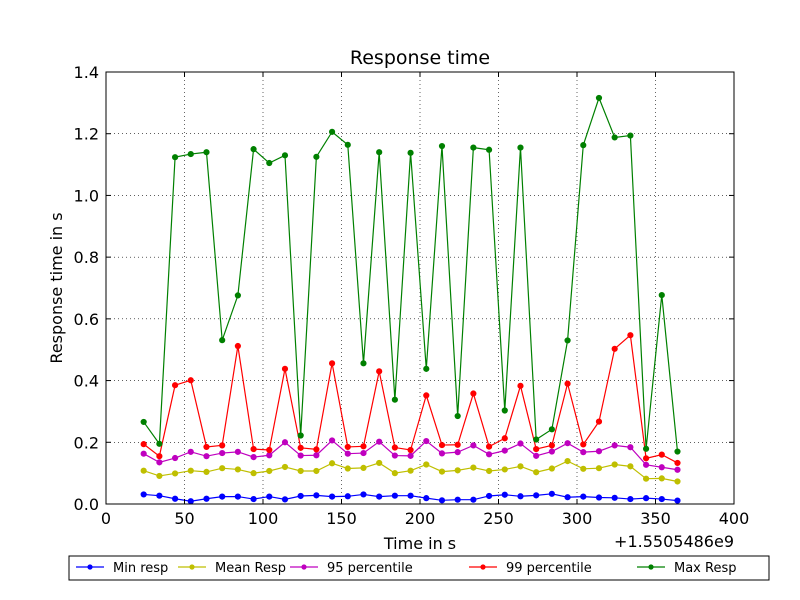 Image resolution: width=800 pixels, height=600 pixels. Describe the element at coordinates (106, 518) in the screenshot. I see `x-tick-label: 0` at that location.